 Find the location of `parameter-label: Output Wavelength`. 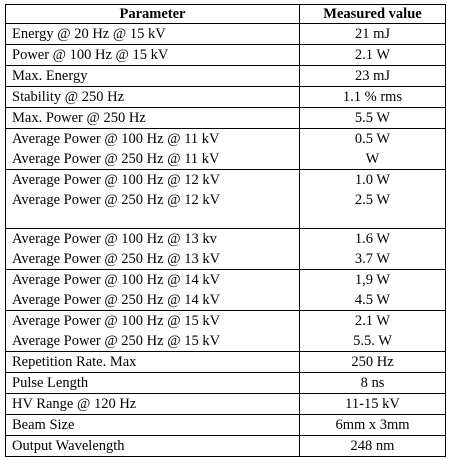

parameter-label: Output Wavelength is located at coordinates (68, 446).